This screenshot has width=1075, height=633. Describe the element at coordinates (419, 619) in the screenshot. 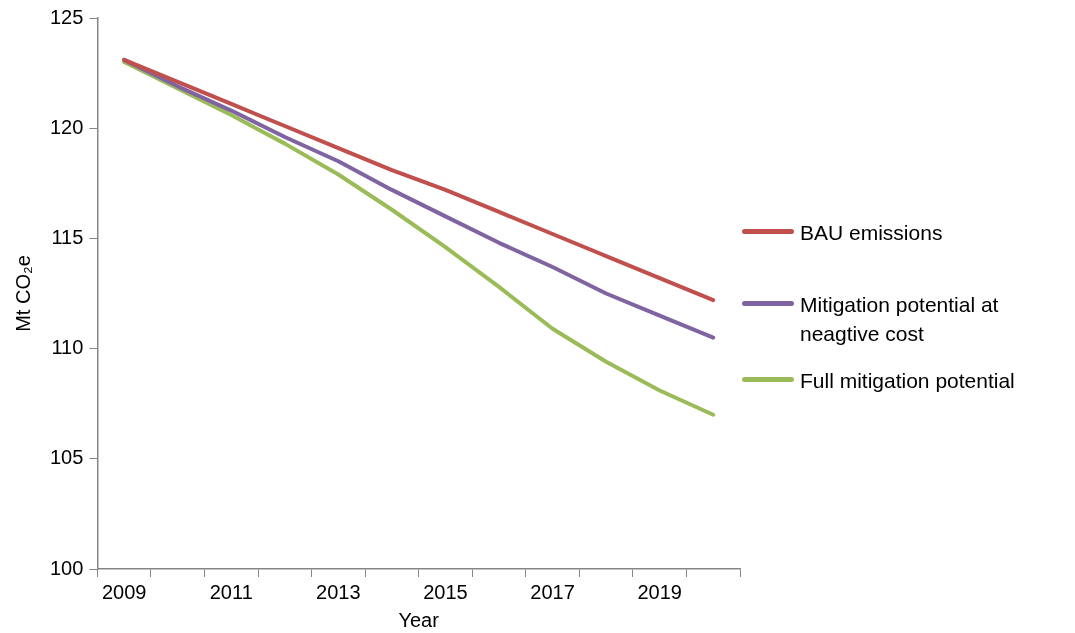

I see `x-axis-title: Year` at that location.